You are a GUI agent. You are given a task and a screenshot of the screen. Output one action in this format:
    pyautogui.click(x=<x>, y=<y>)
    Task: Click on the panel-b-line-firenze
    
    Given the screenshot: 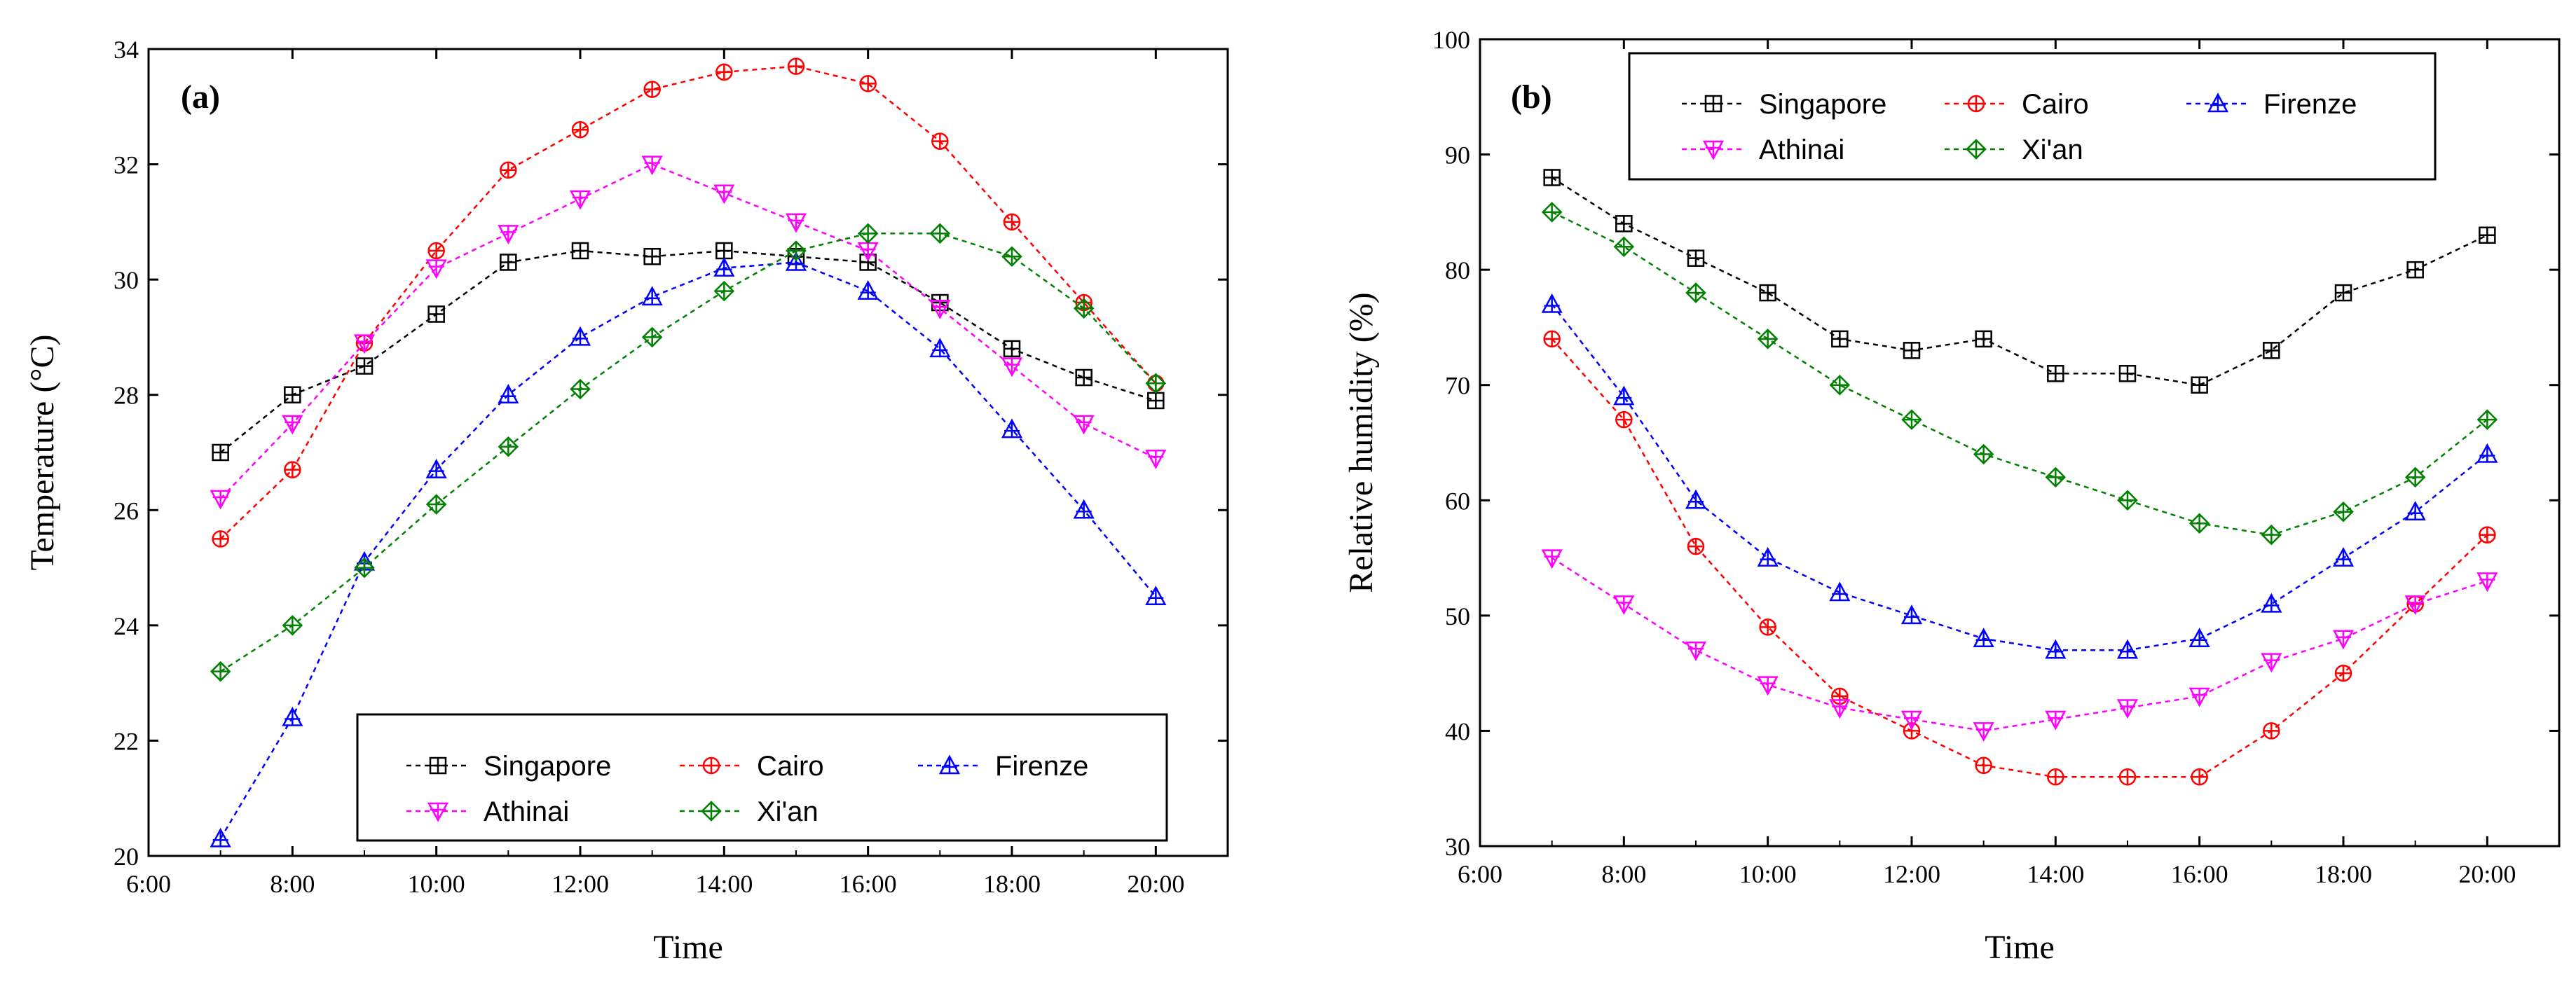 What is the action you would take?
    pyautogui.click(x=2019, y=477)
    